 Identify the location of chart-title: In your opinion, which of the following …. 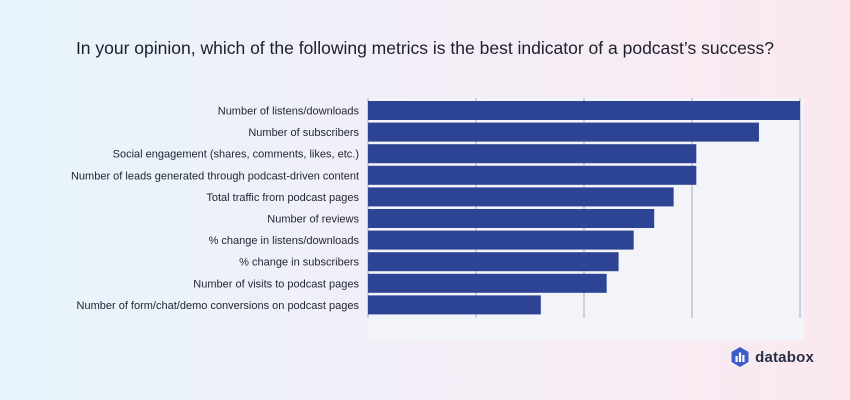
(425, 48).